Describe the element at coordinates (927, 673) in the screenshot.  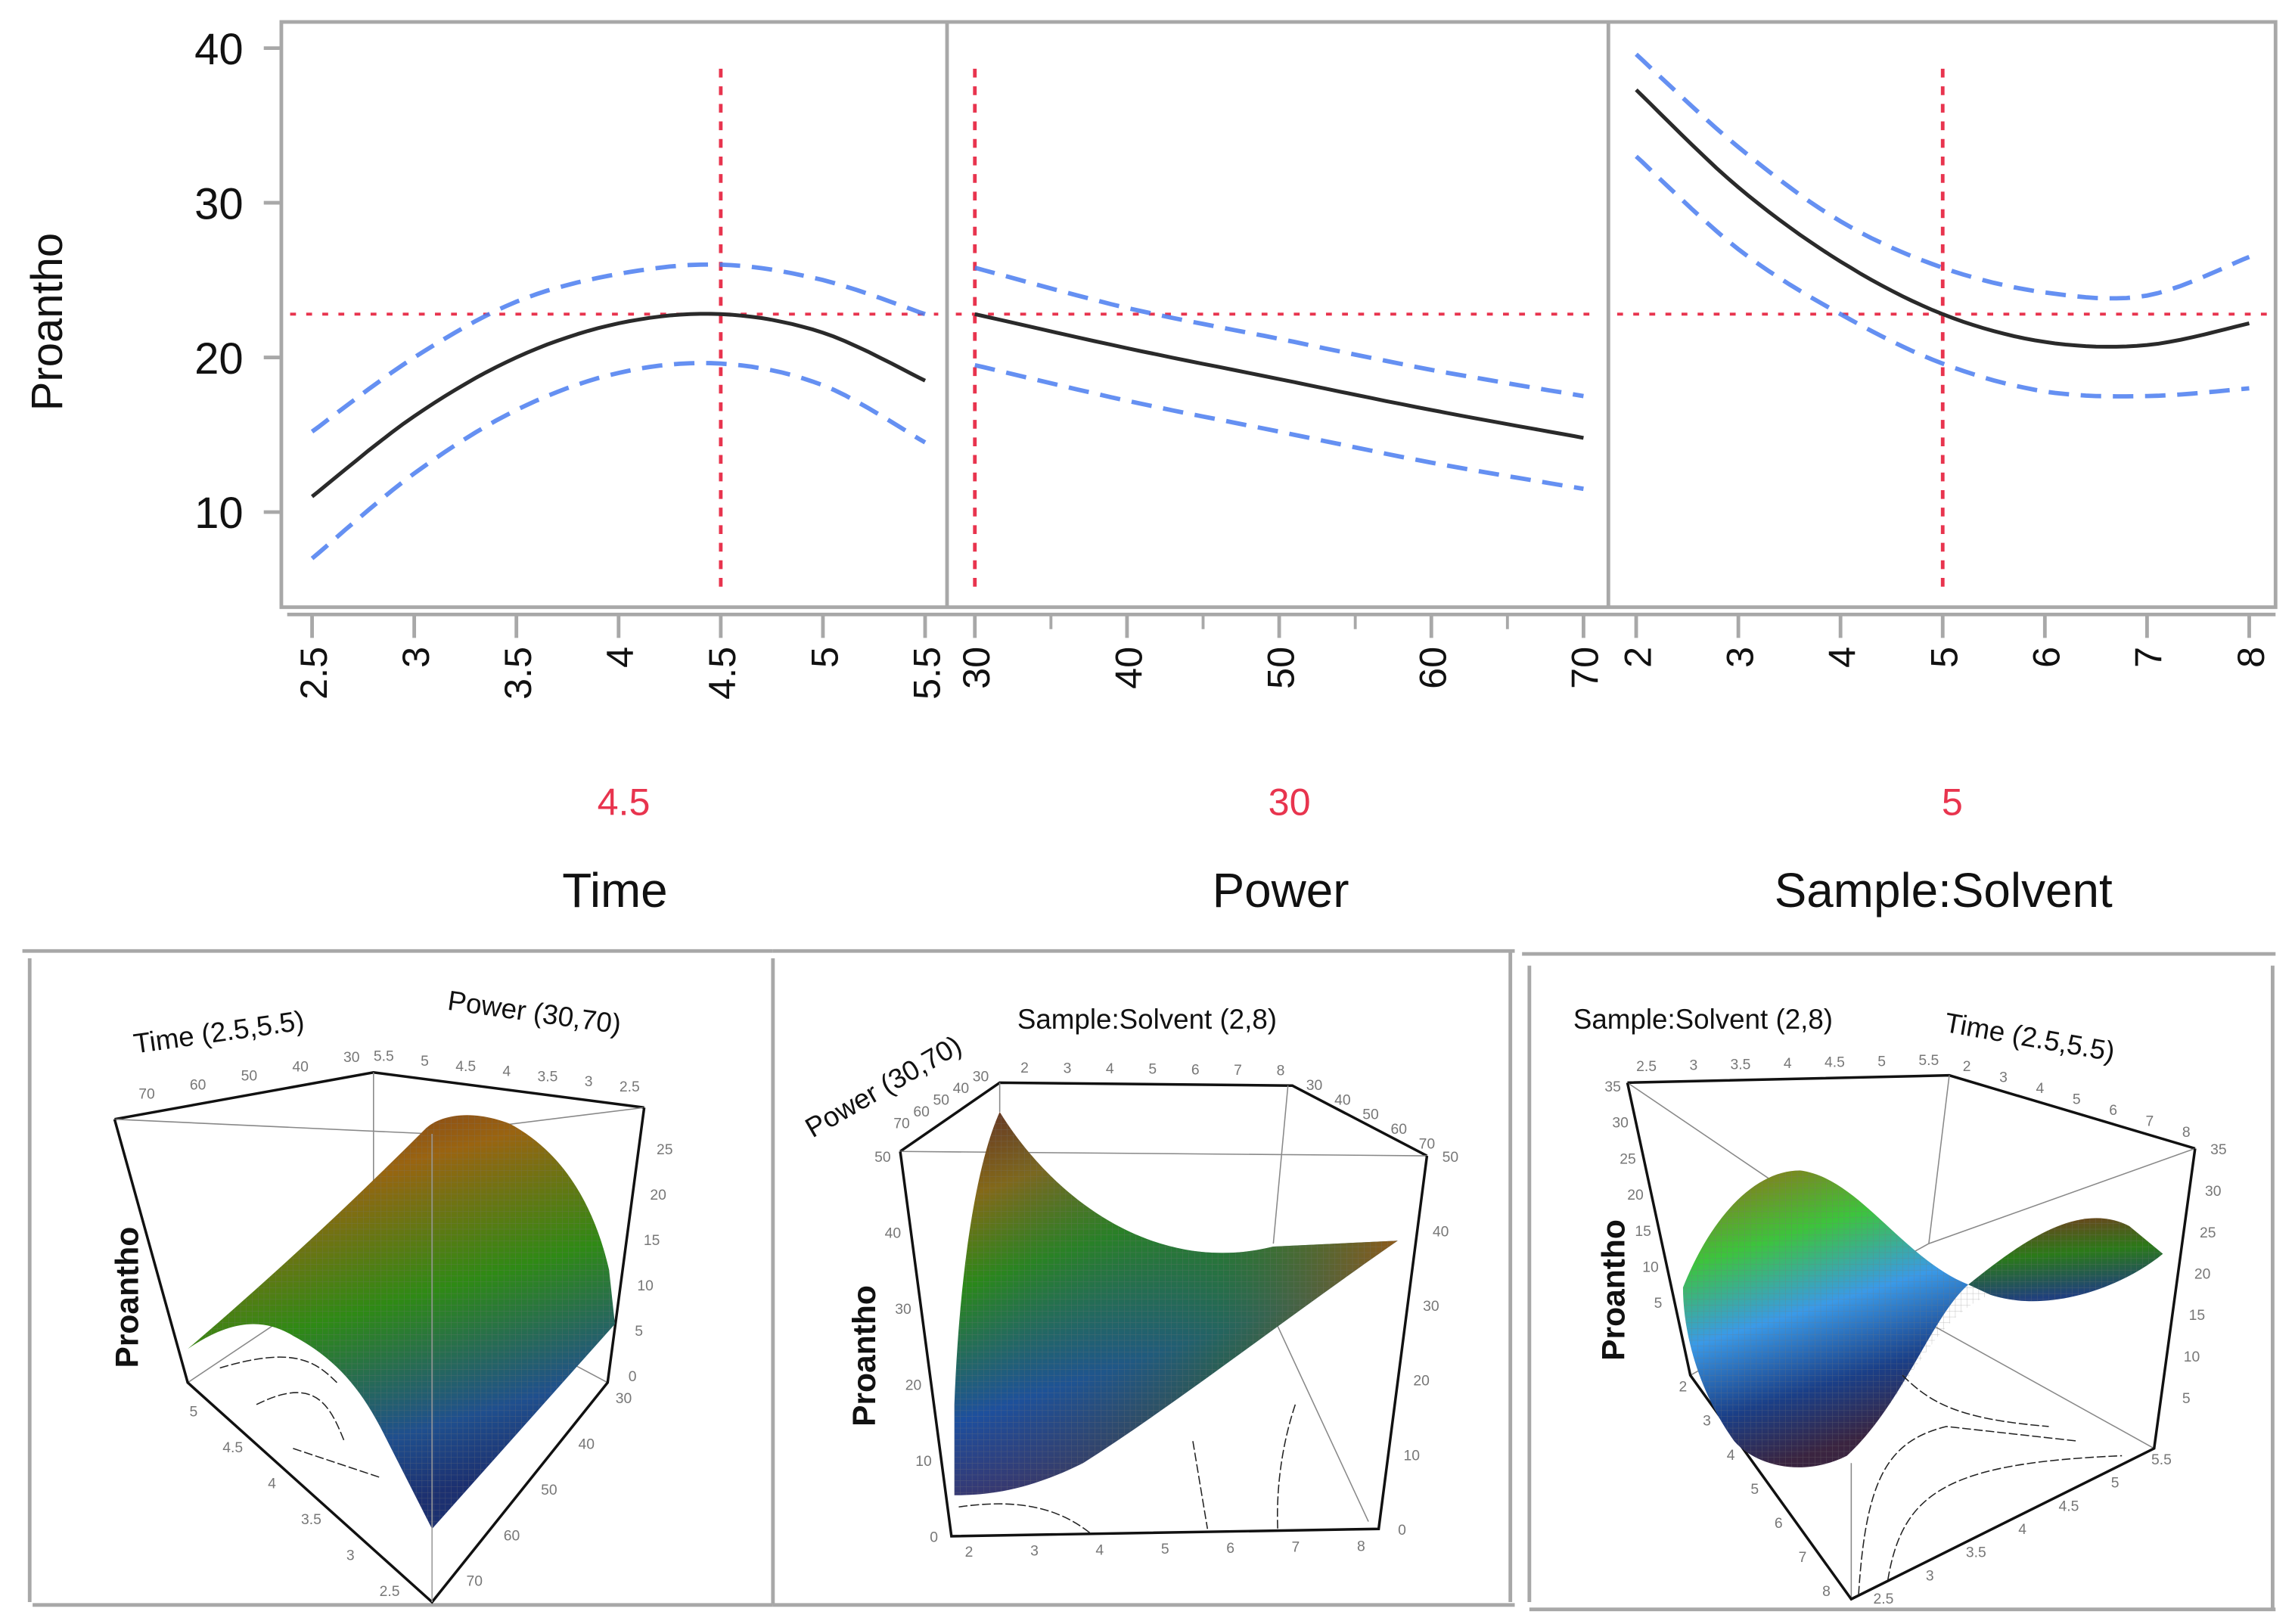
I see `x-tick-label: 5.5` at that location.